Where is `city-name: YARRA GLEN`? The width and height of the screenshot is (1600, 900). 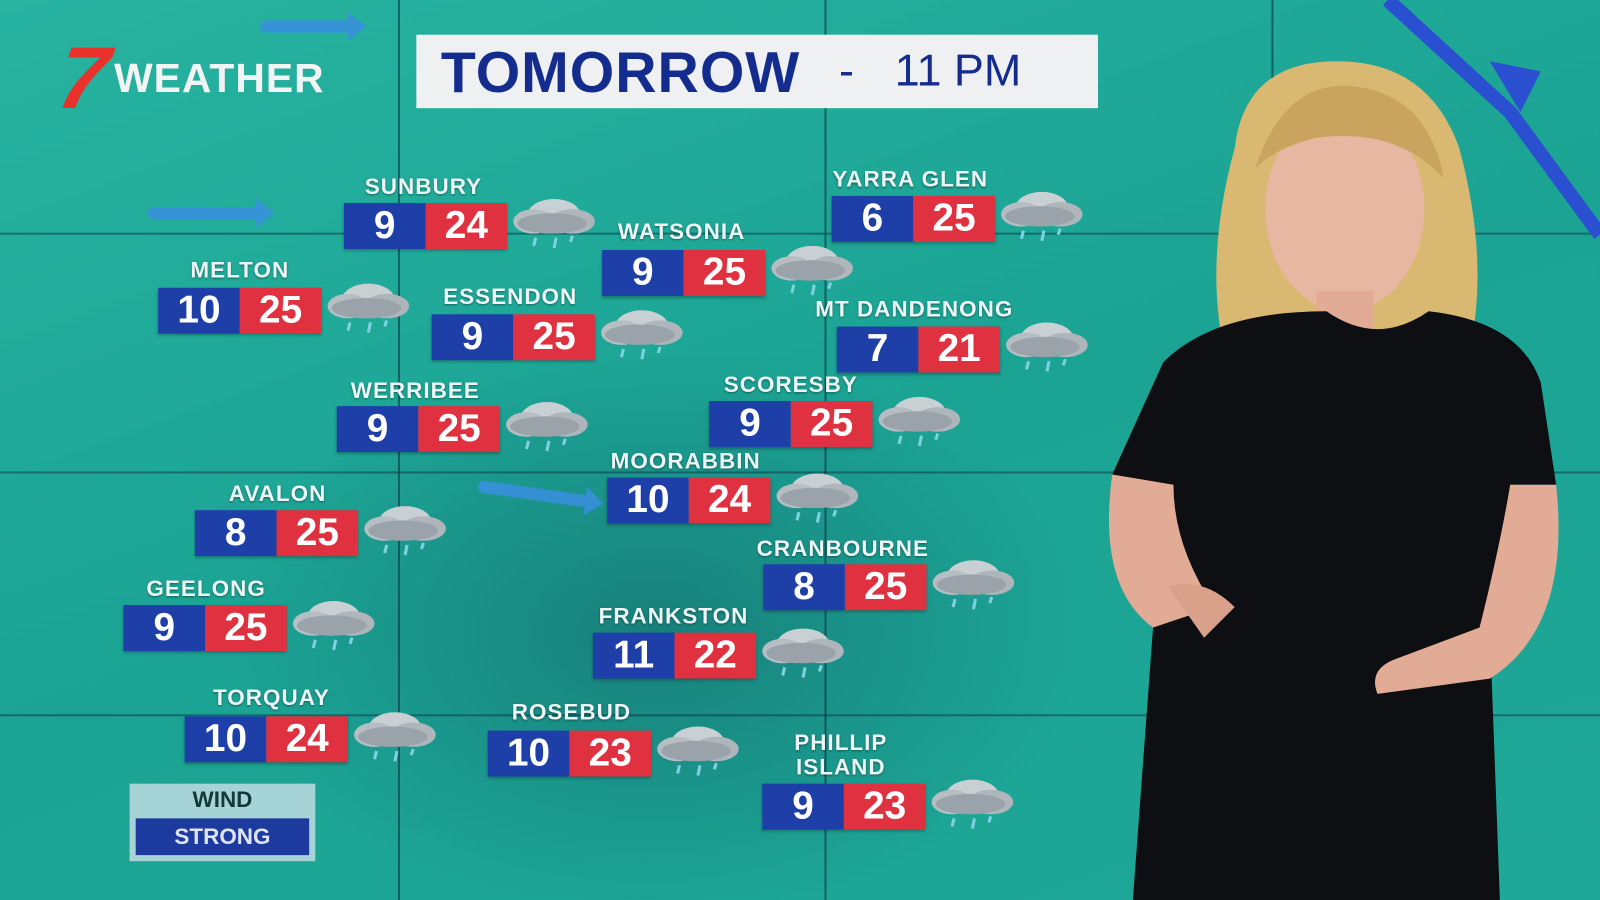
city-name: YARRA GLEN is located at coordinates (910, 179).